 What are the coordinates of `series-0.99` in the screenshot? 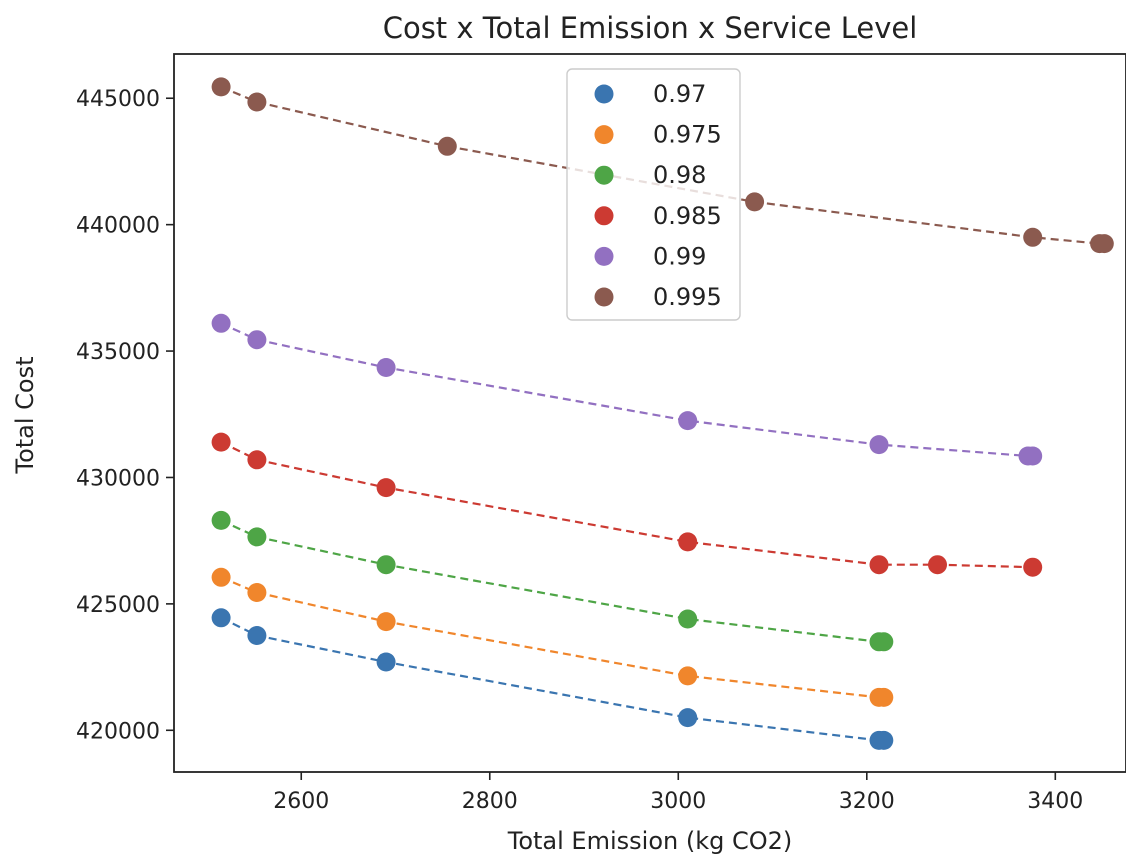 It's located at (627, 389).